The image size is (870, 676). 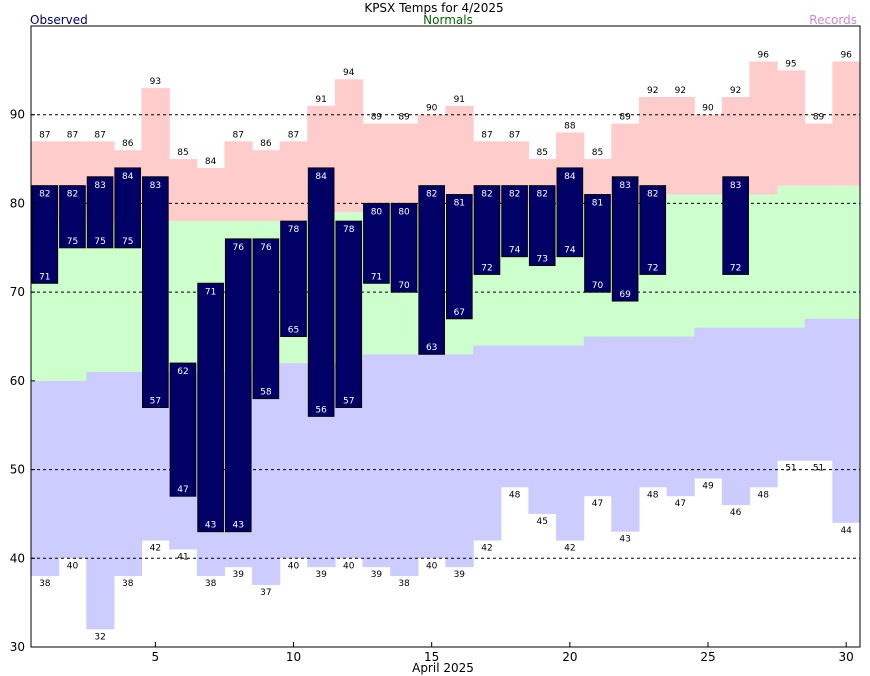 What do you see at coordinates (294, 230) in the screenshot?
I see `observed-high-label: 78` at bounding box center [294, 230].